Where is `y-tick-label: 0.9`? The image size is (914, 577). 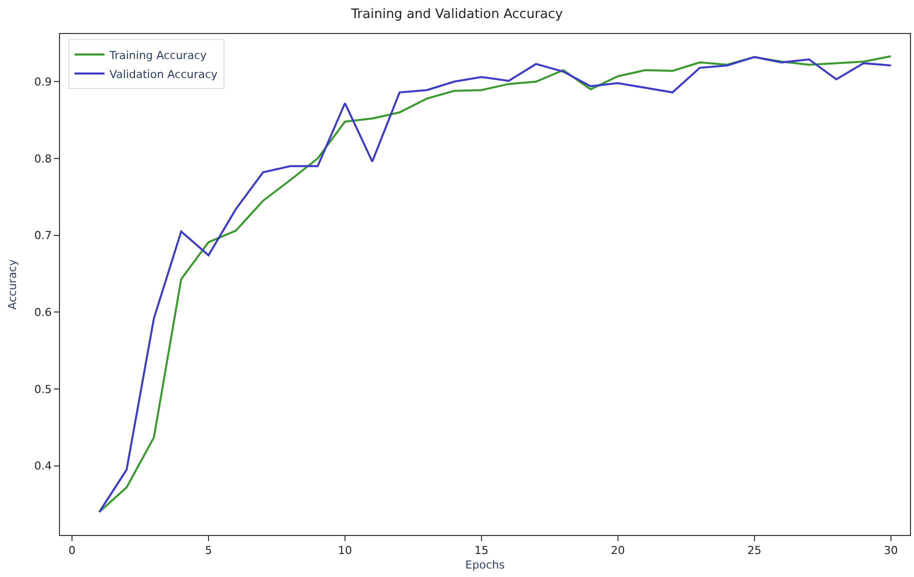 y-tick-label: 0.9 is located at coordinates (43, 81).